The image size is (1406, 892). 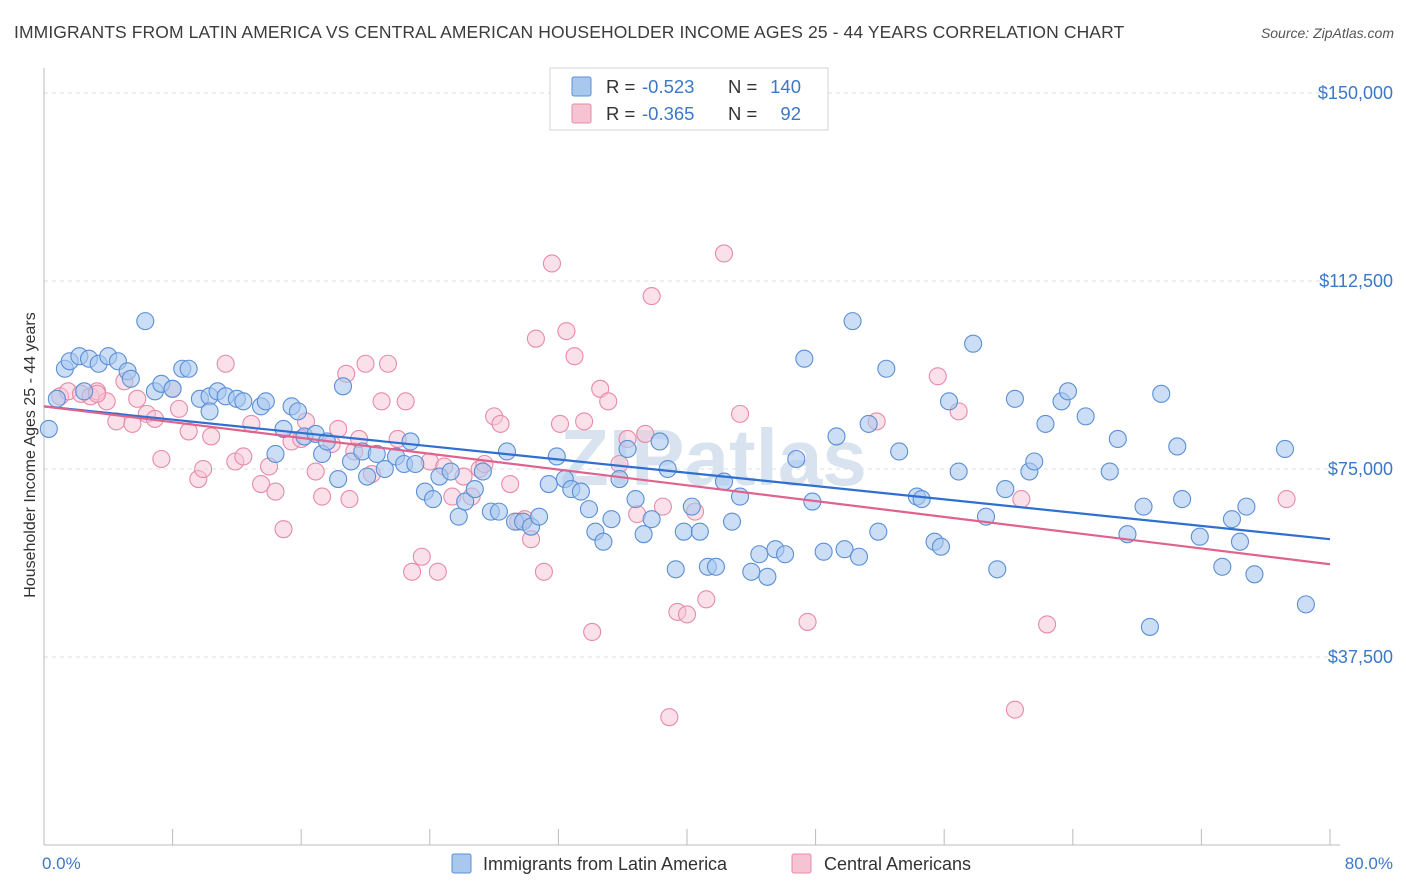 What do you see at coordinates (1360, 469) in the screenshot?
I see `y-tick-label-1: $75,000` at bounding box center [1360, 469].